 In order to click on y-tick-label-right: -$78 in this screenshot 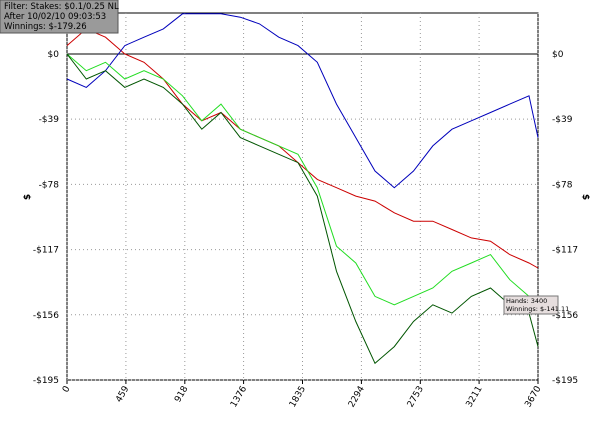, I will do `click(562, 185)`.